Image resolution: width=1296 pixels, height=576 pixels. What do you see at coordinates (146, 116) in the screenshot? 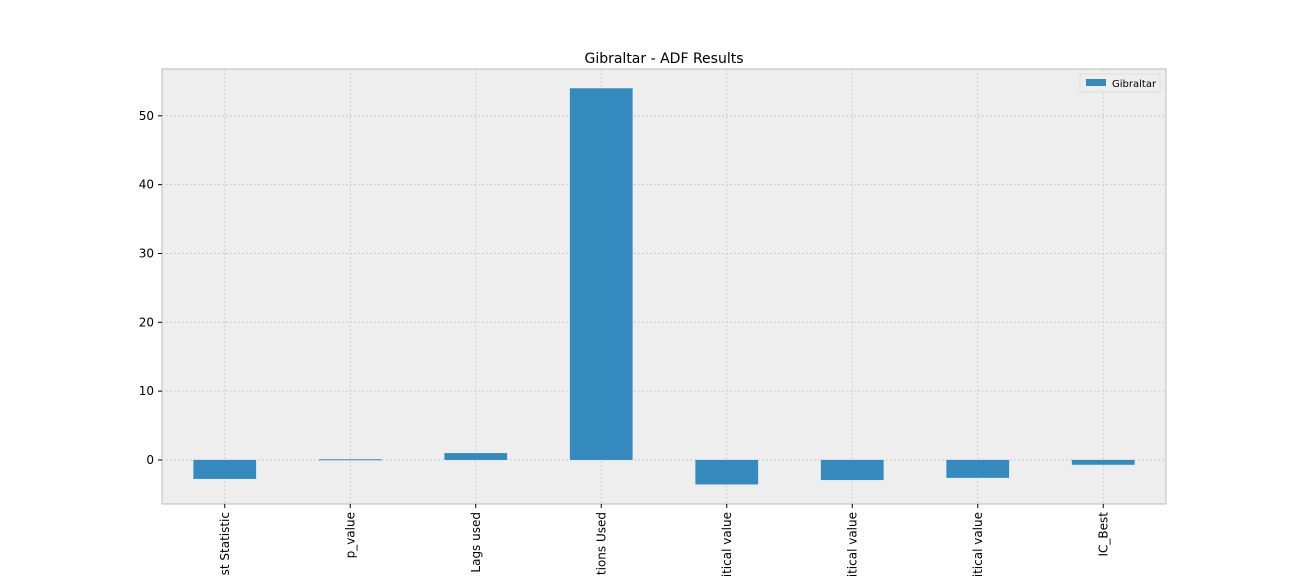
I see `y-tick-label: 50` at bounding box center [146, 116].